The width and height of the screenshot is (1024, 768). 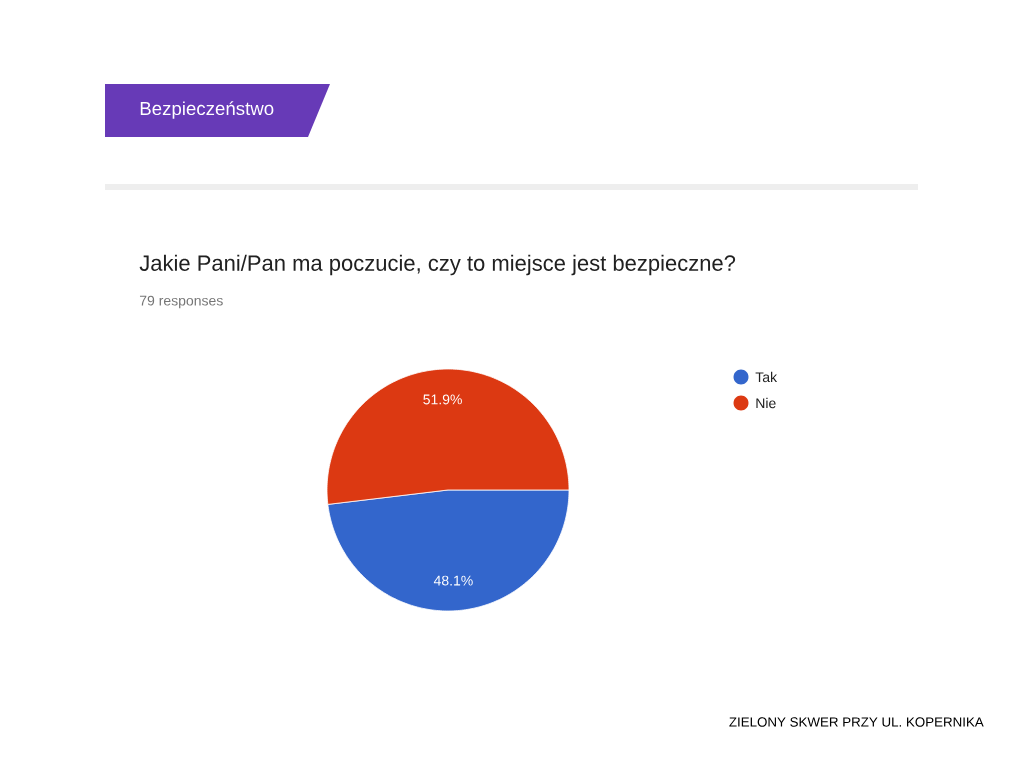 I want to click on text: 79 responses, so click(x=181, y=302).